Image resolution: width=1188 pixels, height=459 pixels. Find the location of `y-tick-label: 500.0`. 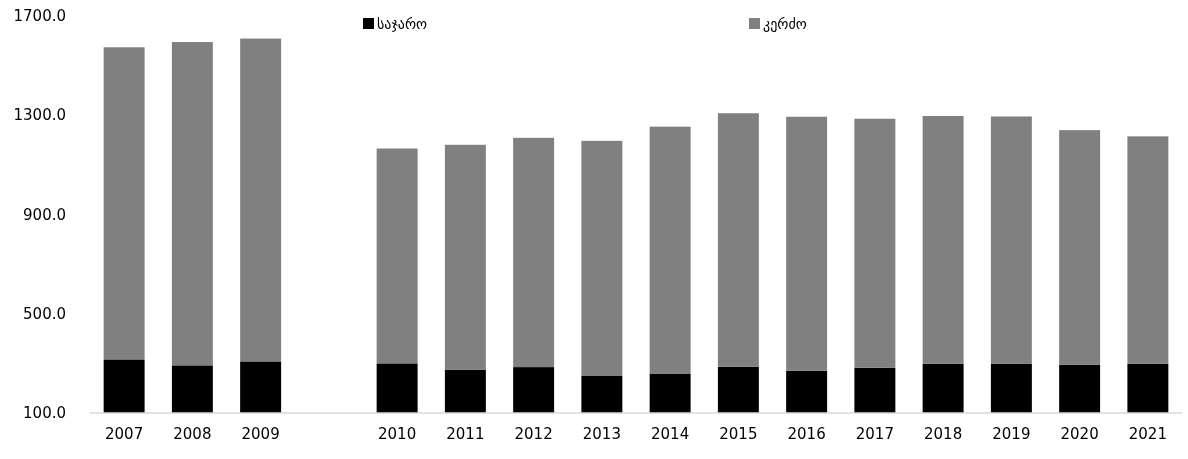

y-tick-label: 500.0 is located at coordinates (44, 313).